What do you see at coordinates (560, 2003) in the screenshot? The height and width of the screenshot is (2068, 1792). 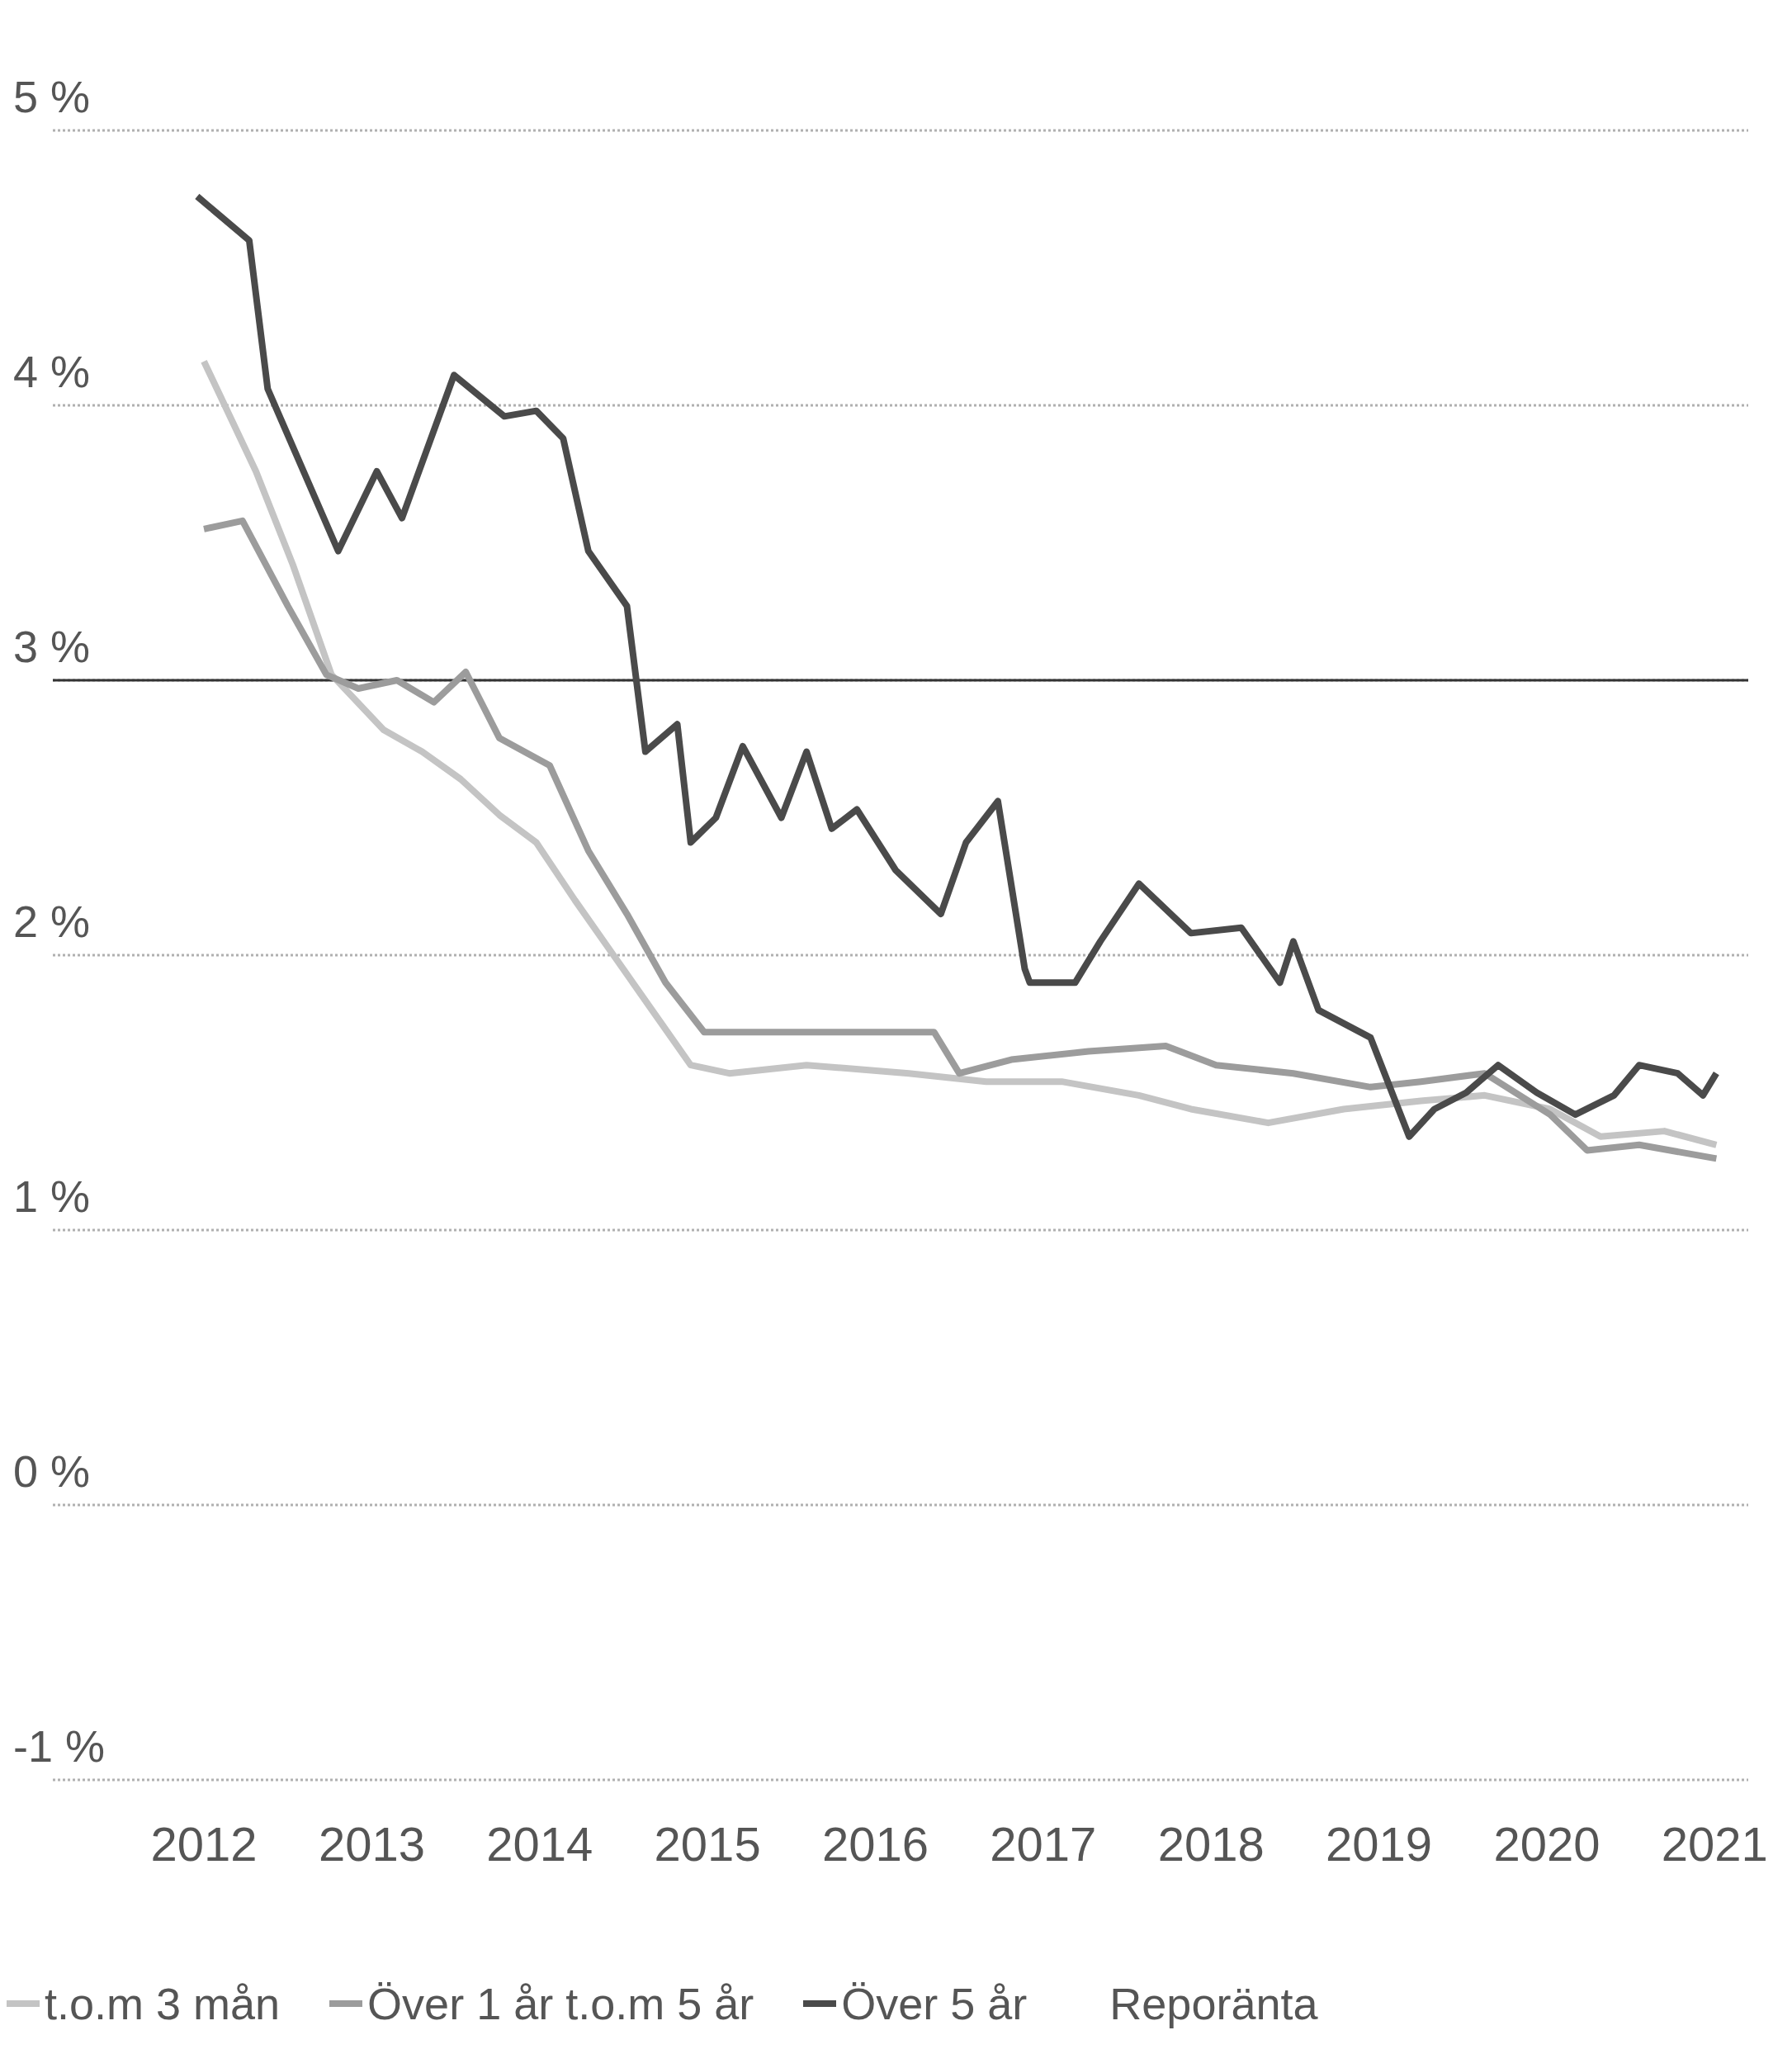 I see `legend-label: Över 1 år t.o.m 5 år` at bounding box center [560, 2003].